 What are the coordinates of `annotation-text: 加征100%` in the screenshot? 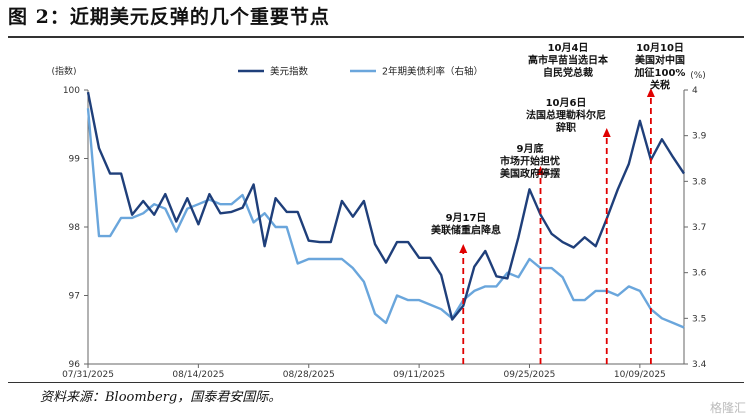 It's located at (660, 72).